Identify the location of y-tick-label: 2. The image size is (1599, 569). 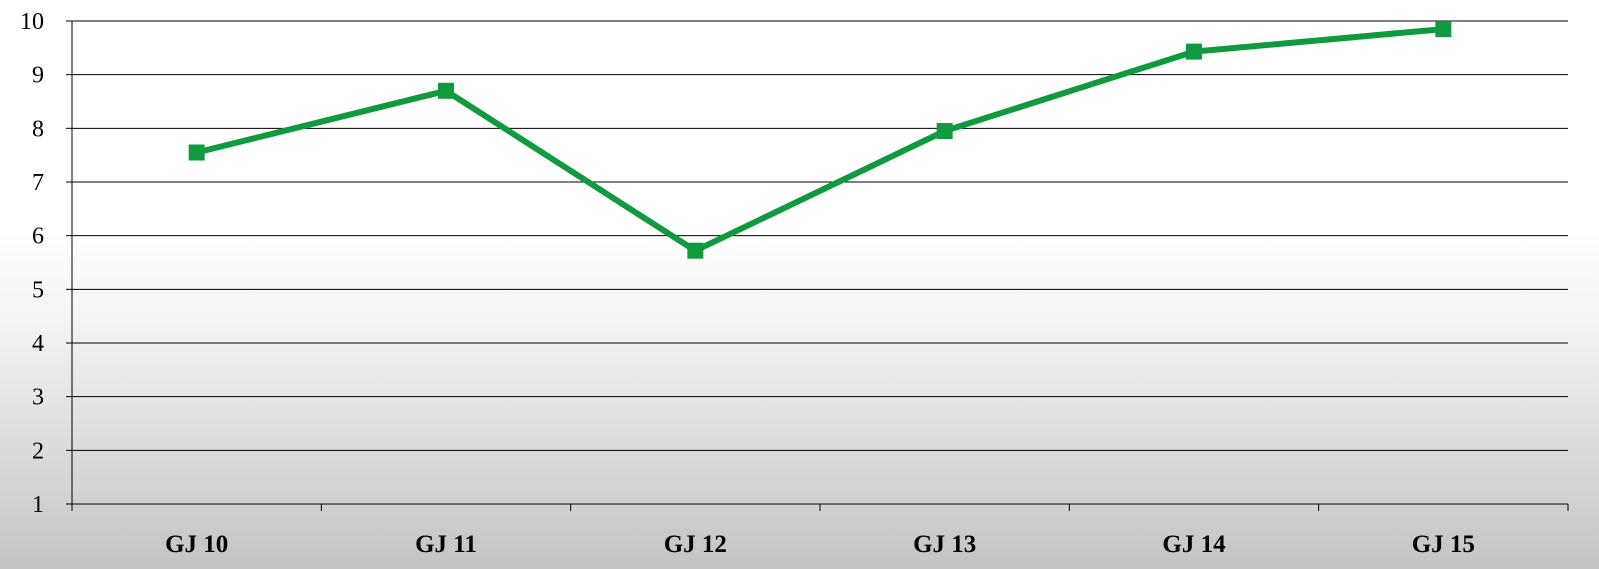
(38, 451).